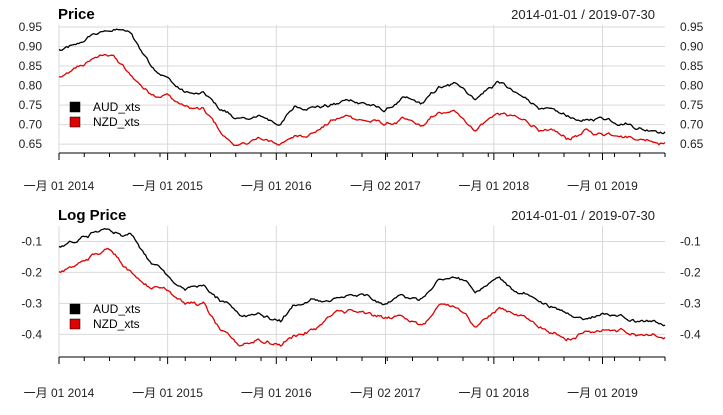 Image resolution: width=723 pixels, height=415 pixels. What do you see at coordinates (692, 46) in the screenshot?
I see `y-tick-label-right: 0.90` at bounding box center [692, 46].